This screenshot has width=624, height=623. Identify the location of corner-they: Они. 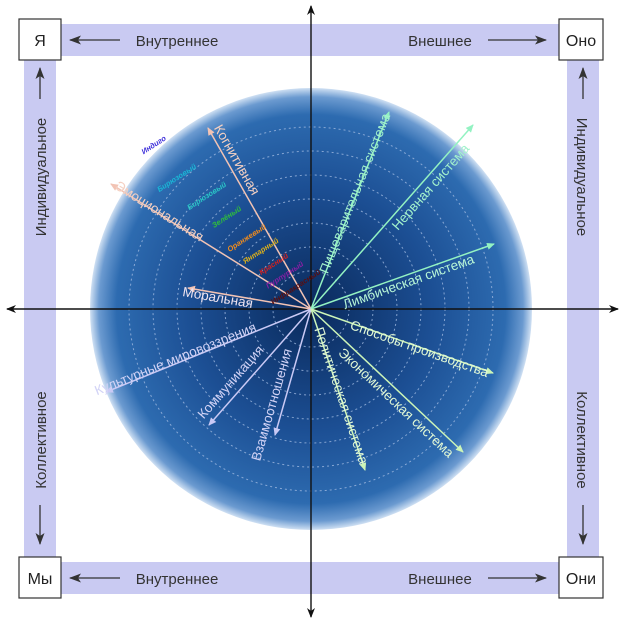
(581, 577).